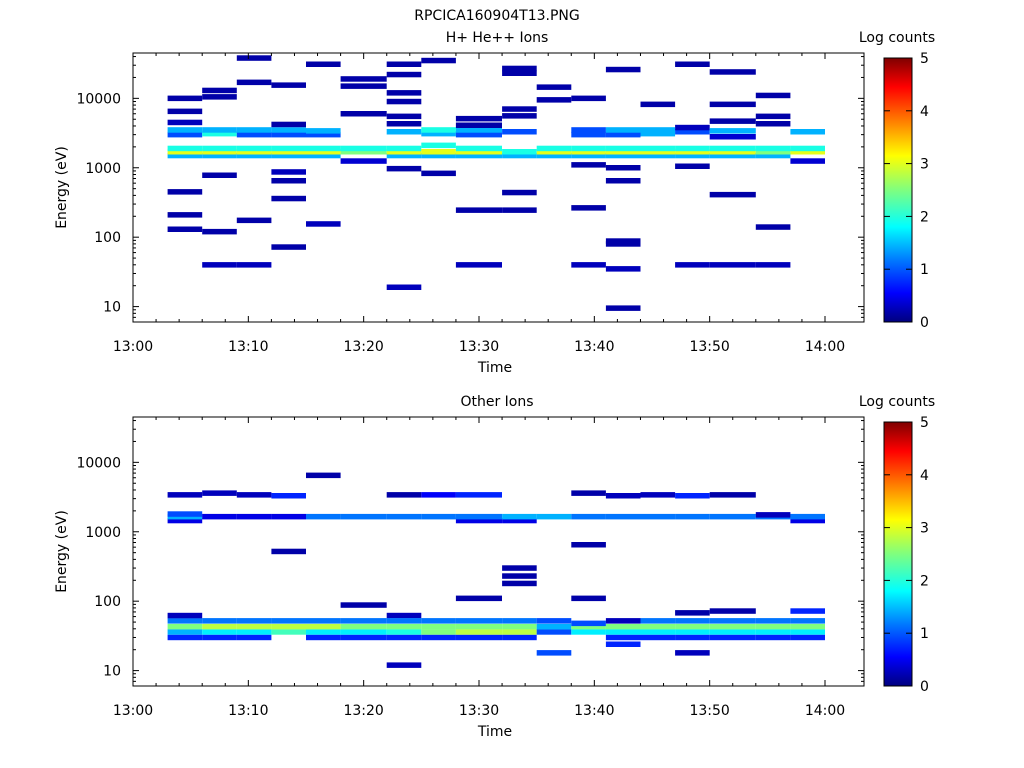 Image resolution: width=1024 pixels, height=768 pixels. I want to click on colorbar-tick-label: 4, so click(924, 112).